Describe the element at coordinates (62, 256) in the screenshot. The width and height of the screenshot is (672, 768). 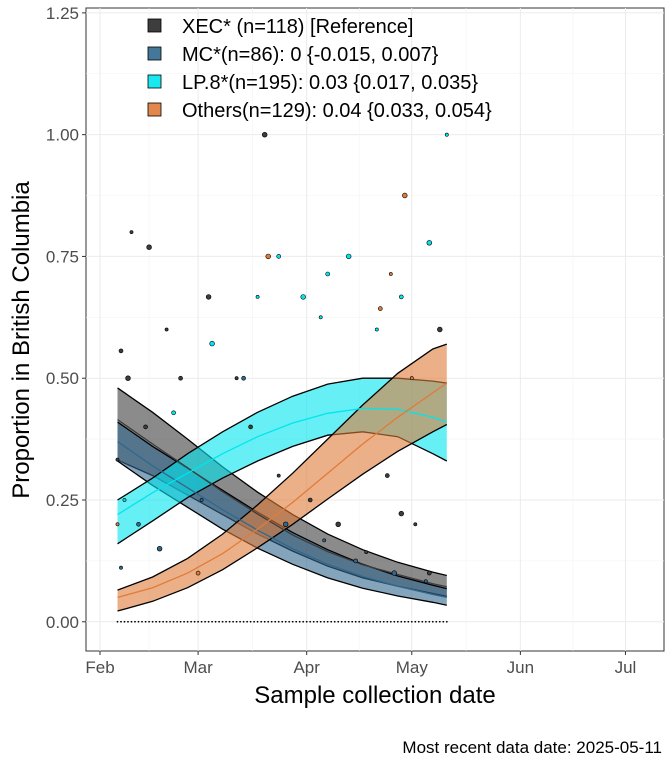
I see `y-tick-label: 0.75` at that location.